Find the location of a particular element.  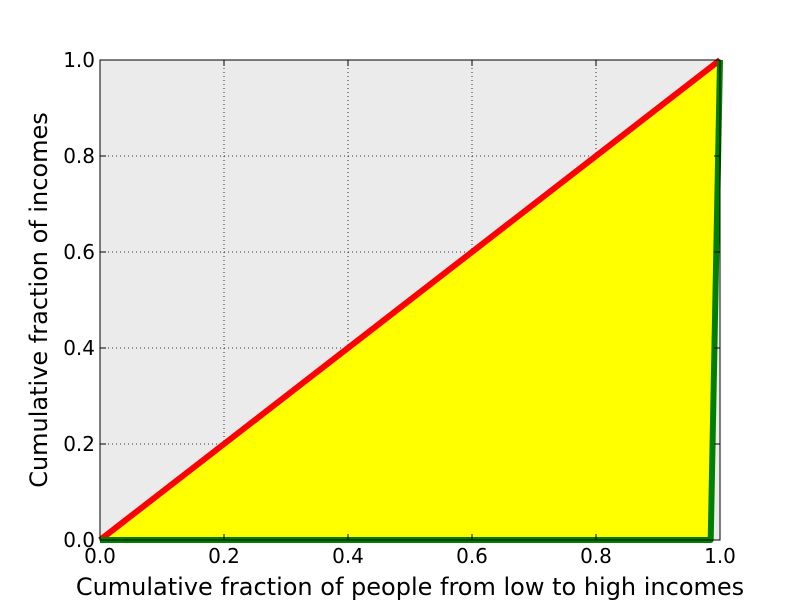

y-tick-label: 1.0 is located at coordinates (79, 60).